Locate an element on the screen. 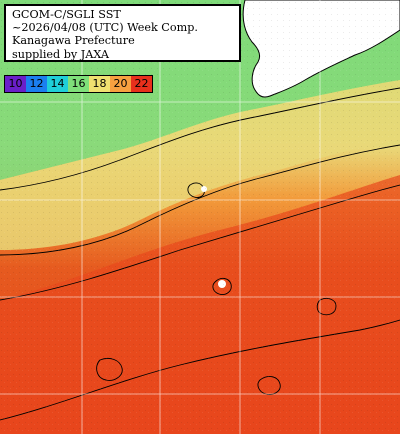 This screenshot has width=400, height=434. legend-cell-16: 16 is located at coordinates (78, 84).